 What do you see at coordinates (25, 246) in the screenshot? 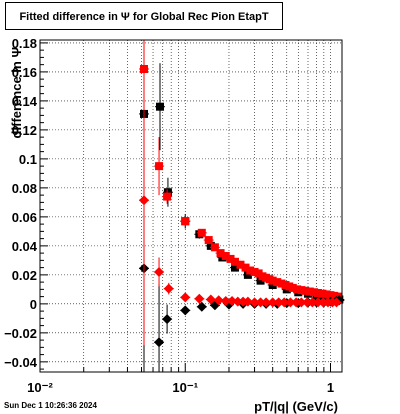
I see `y-tick-label: 0.04` at bounding box center [25, 246].